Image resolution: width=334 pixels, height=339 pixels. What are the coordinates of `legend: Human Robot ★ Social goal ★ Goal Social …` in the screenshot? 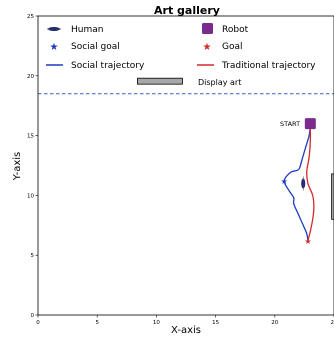 It's located at (181, 47).